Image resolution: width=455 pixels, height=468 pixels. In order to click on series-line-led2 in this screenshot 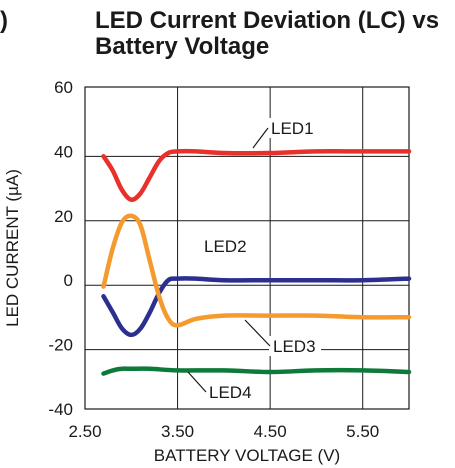, I will do `click(256, 307)`.